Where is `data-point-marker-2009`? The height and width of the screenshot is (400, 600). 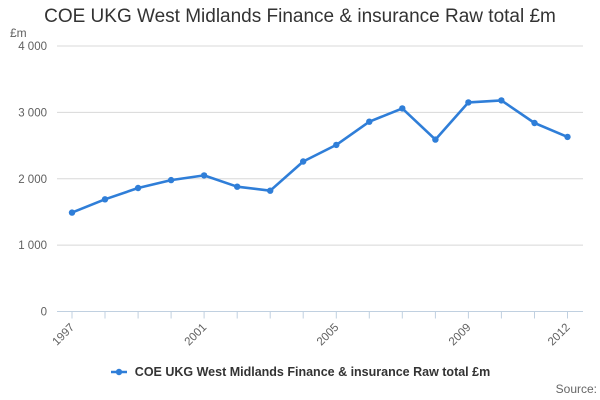 data-point-marker-2009 is located at coordinates (468, 102).